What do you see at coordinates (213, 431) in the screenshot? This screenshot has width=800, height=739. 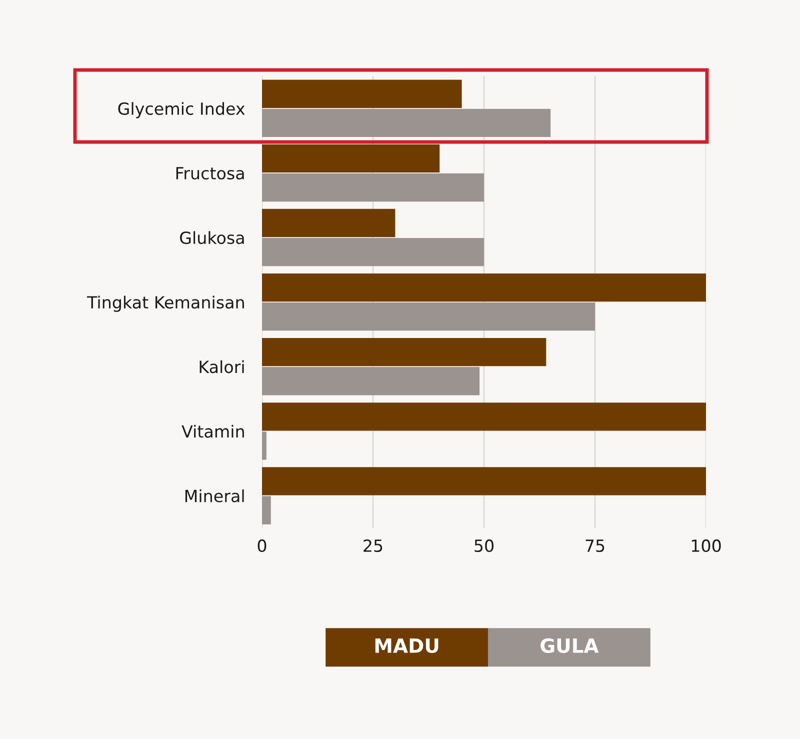 I see `y-tick-label: Vitamin` at bounding box center [213, 431].